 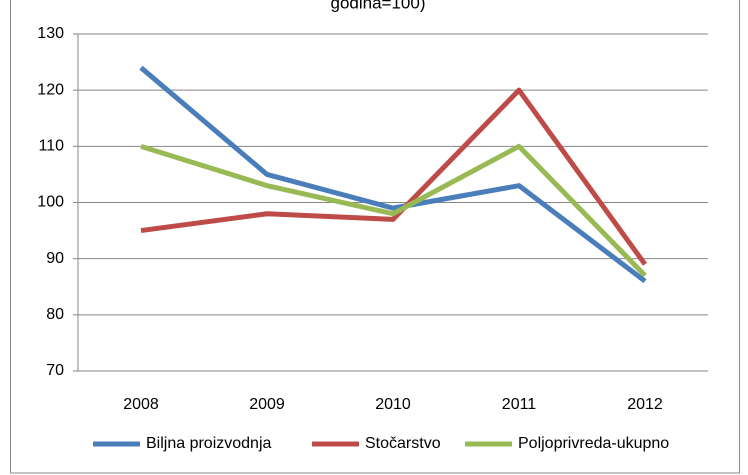 I want to click on y-tick-label: 90, so click(x=55, y=258).